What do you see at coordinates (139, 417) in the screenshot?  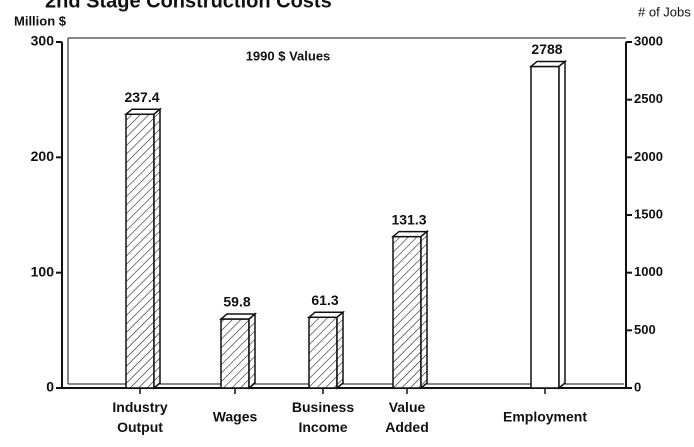 I see `x-tick-label: Industry Output` at bounding box center [139, 417].